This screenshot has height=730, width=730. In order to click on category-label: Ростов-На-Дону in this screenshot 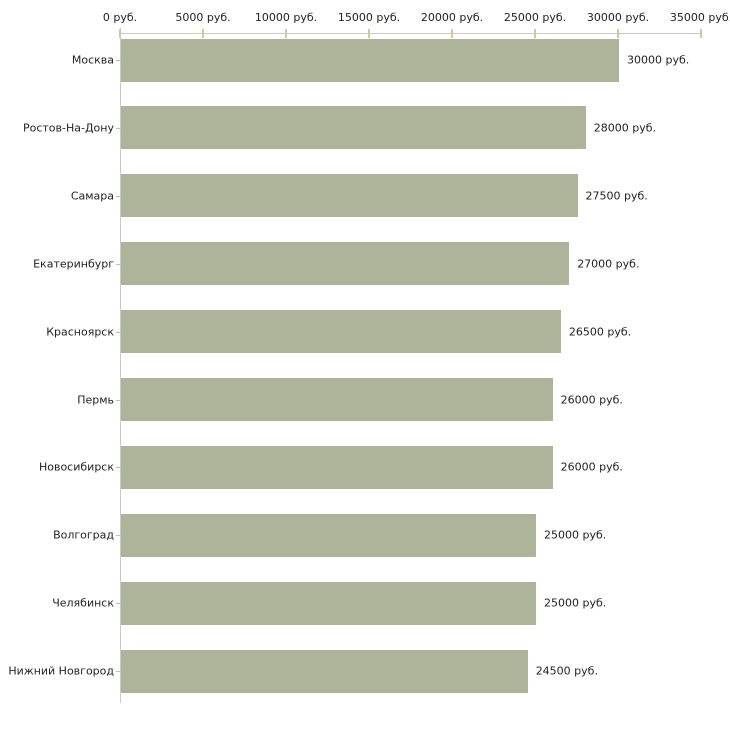, I will do `click(68, 128)`.